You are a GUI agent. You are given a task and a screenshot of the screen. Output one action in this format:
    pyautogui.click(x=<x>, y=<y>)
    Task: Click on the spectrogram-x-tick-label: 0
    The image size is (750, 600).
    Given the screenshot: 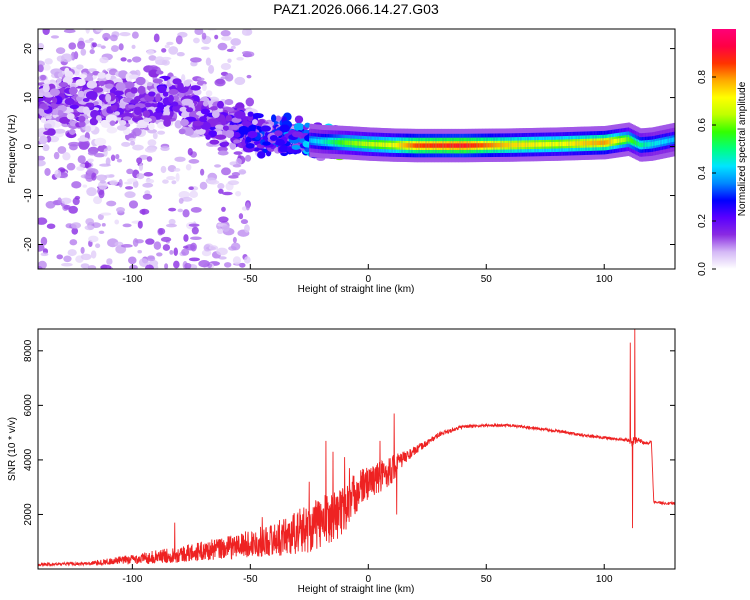 What is the action you would take?
    pyautogui.click(x=369, y=279)
    